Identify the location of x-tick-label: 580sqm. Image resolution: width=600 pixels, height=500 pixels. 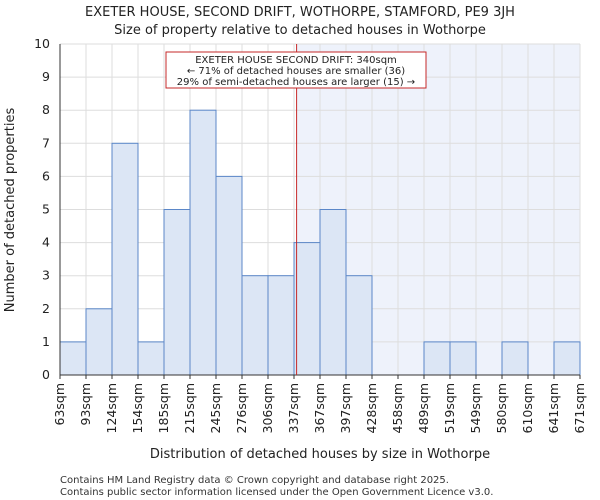
(501, 408).